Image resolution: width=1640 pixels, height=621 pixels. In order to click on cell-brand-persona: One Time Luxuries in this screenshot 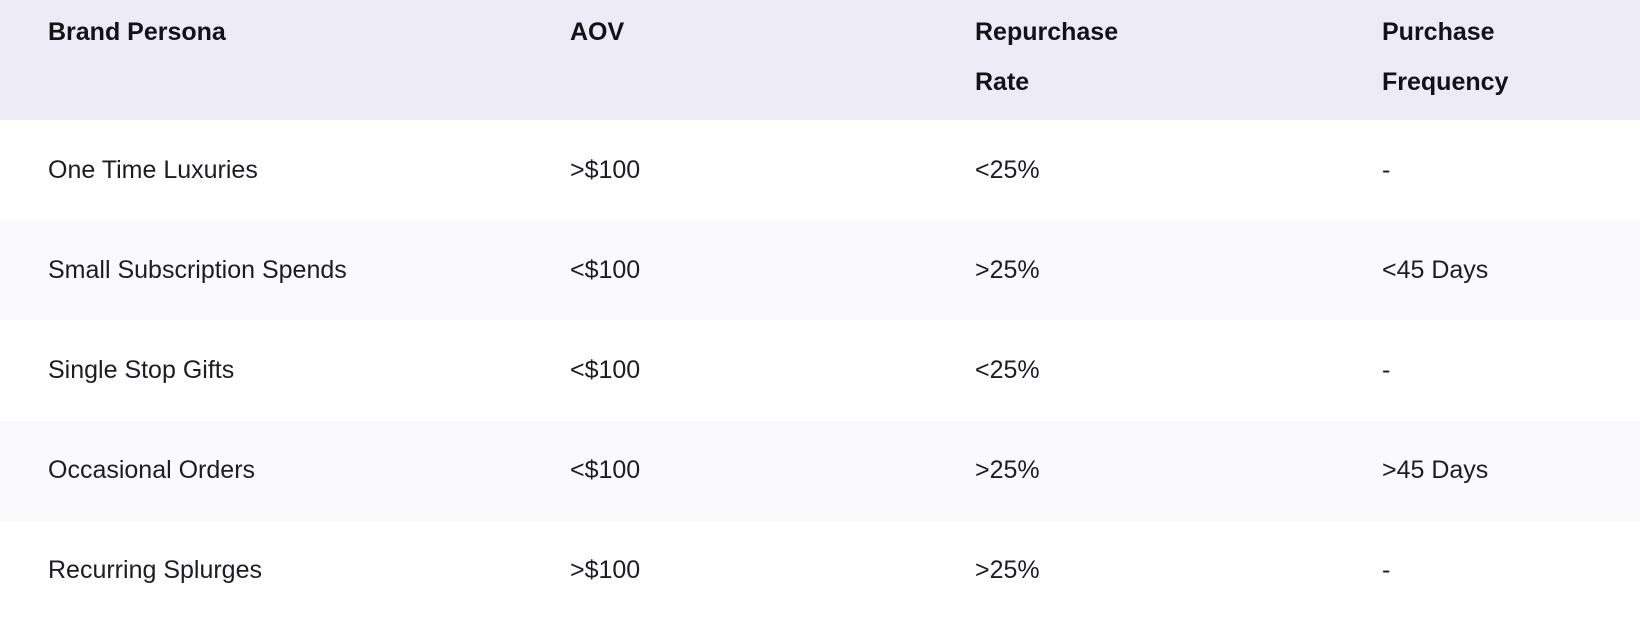, I will do `click(153, 169)`.